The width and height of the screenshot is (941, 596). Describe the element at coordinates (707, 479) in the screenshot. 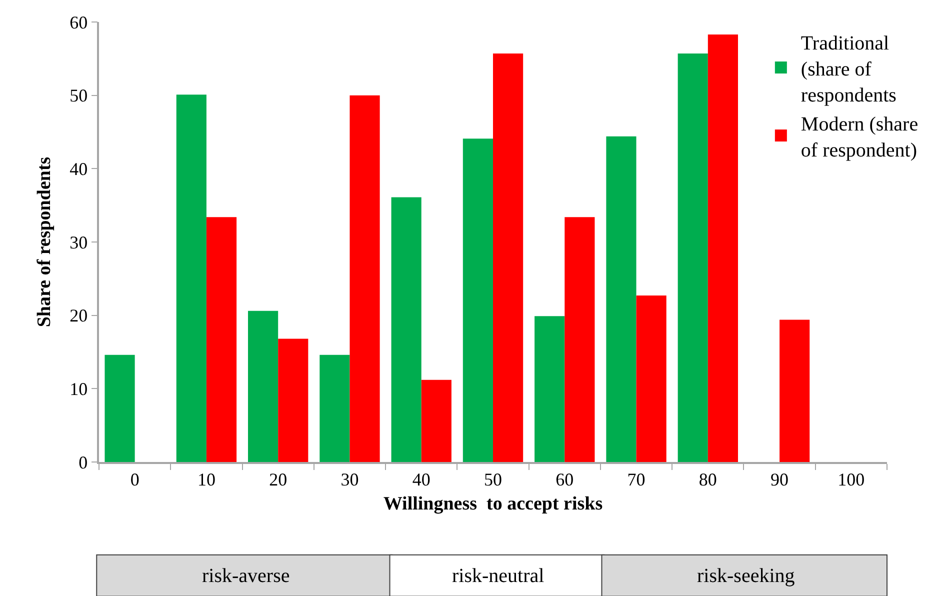

I see `x-tick-label: 80` at that location.